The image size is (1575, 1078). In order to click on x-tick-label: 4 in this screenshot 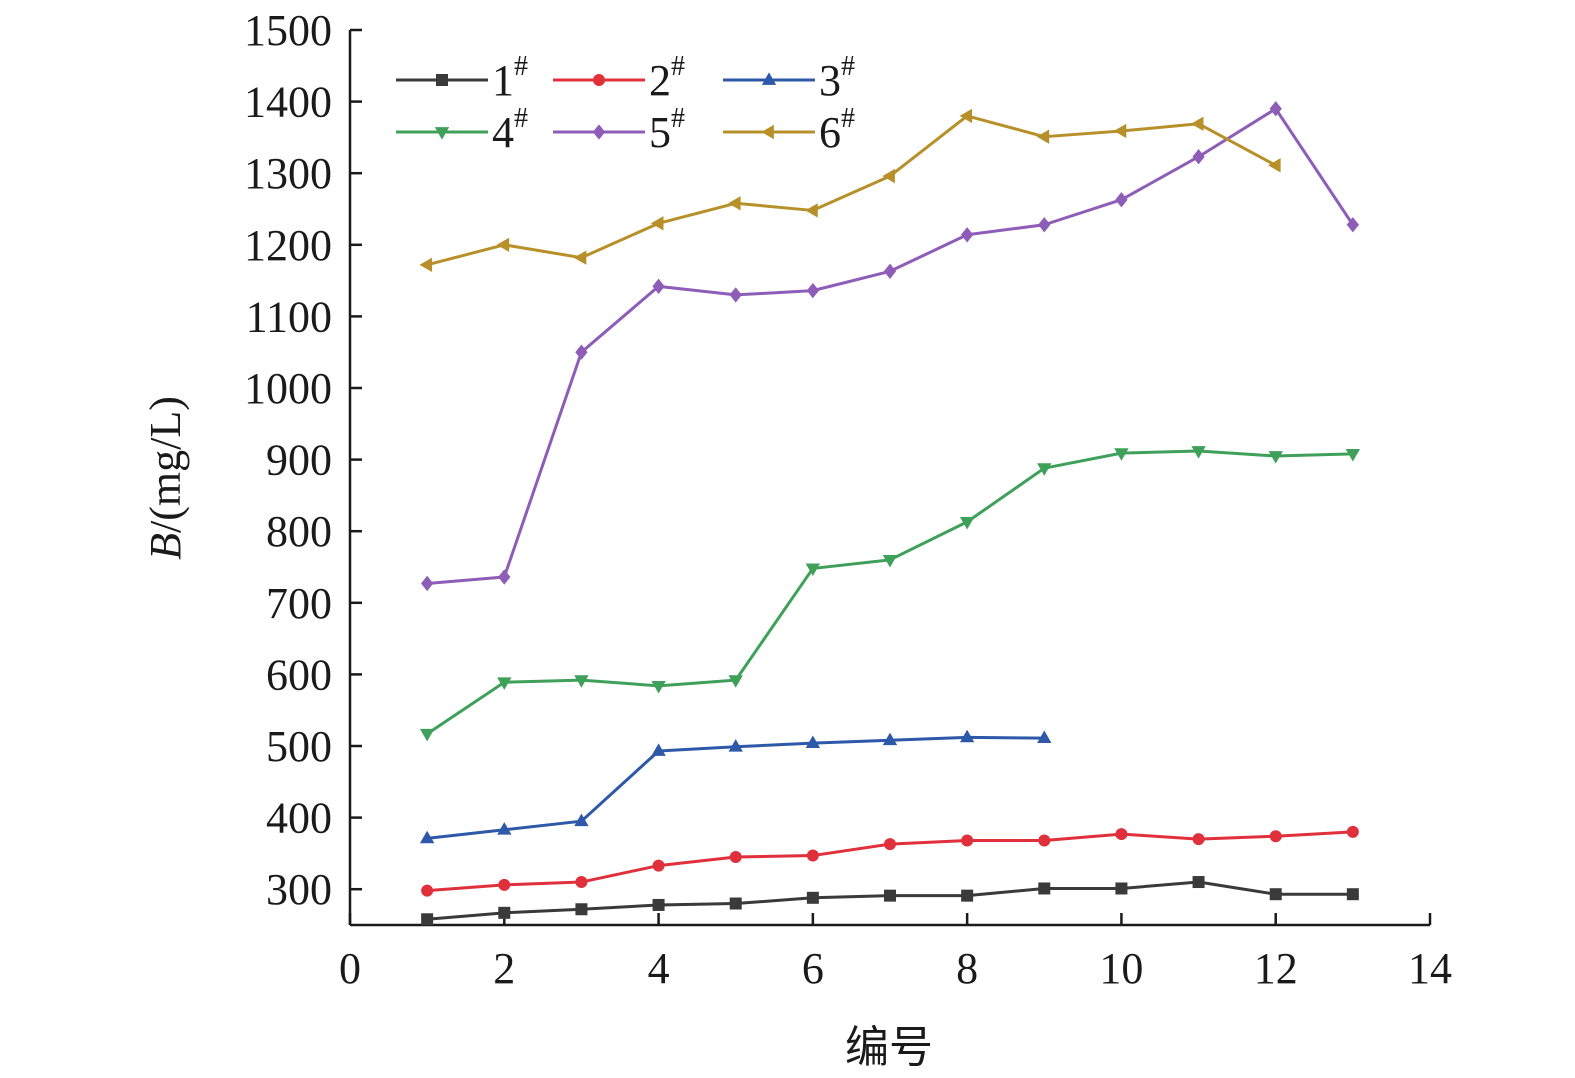, I will do `click(659, 968)`.